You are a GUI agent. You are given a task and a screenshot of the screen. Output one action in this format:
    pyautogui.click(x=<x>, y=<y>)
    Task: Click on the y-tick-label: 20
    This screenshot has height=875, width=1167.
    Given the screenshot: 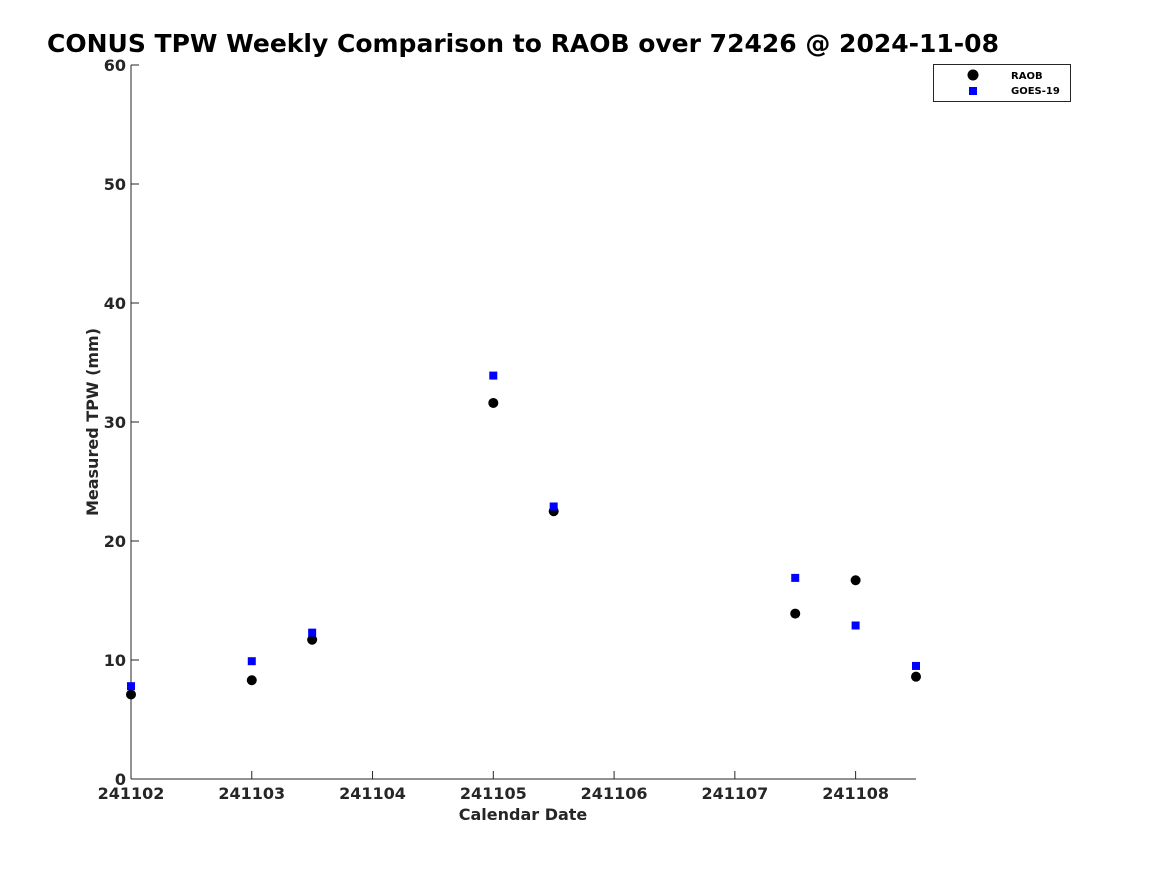 What is the action you would take?
    pyautogui.click(x=115, y=541)
    